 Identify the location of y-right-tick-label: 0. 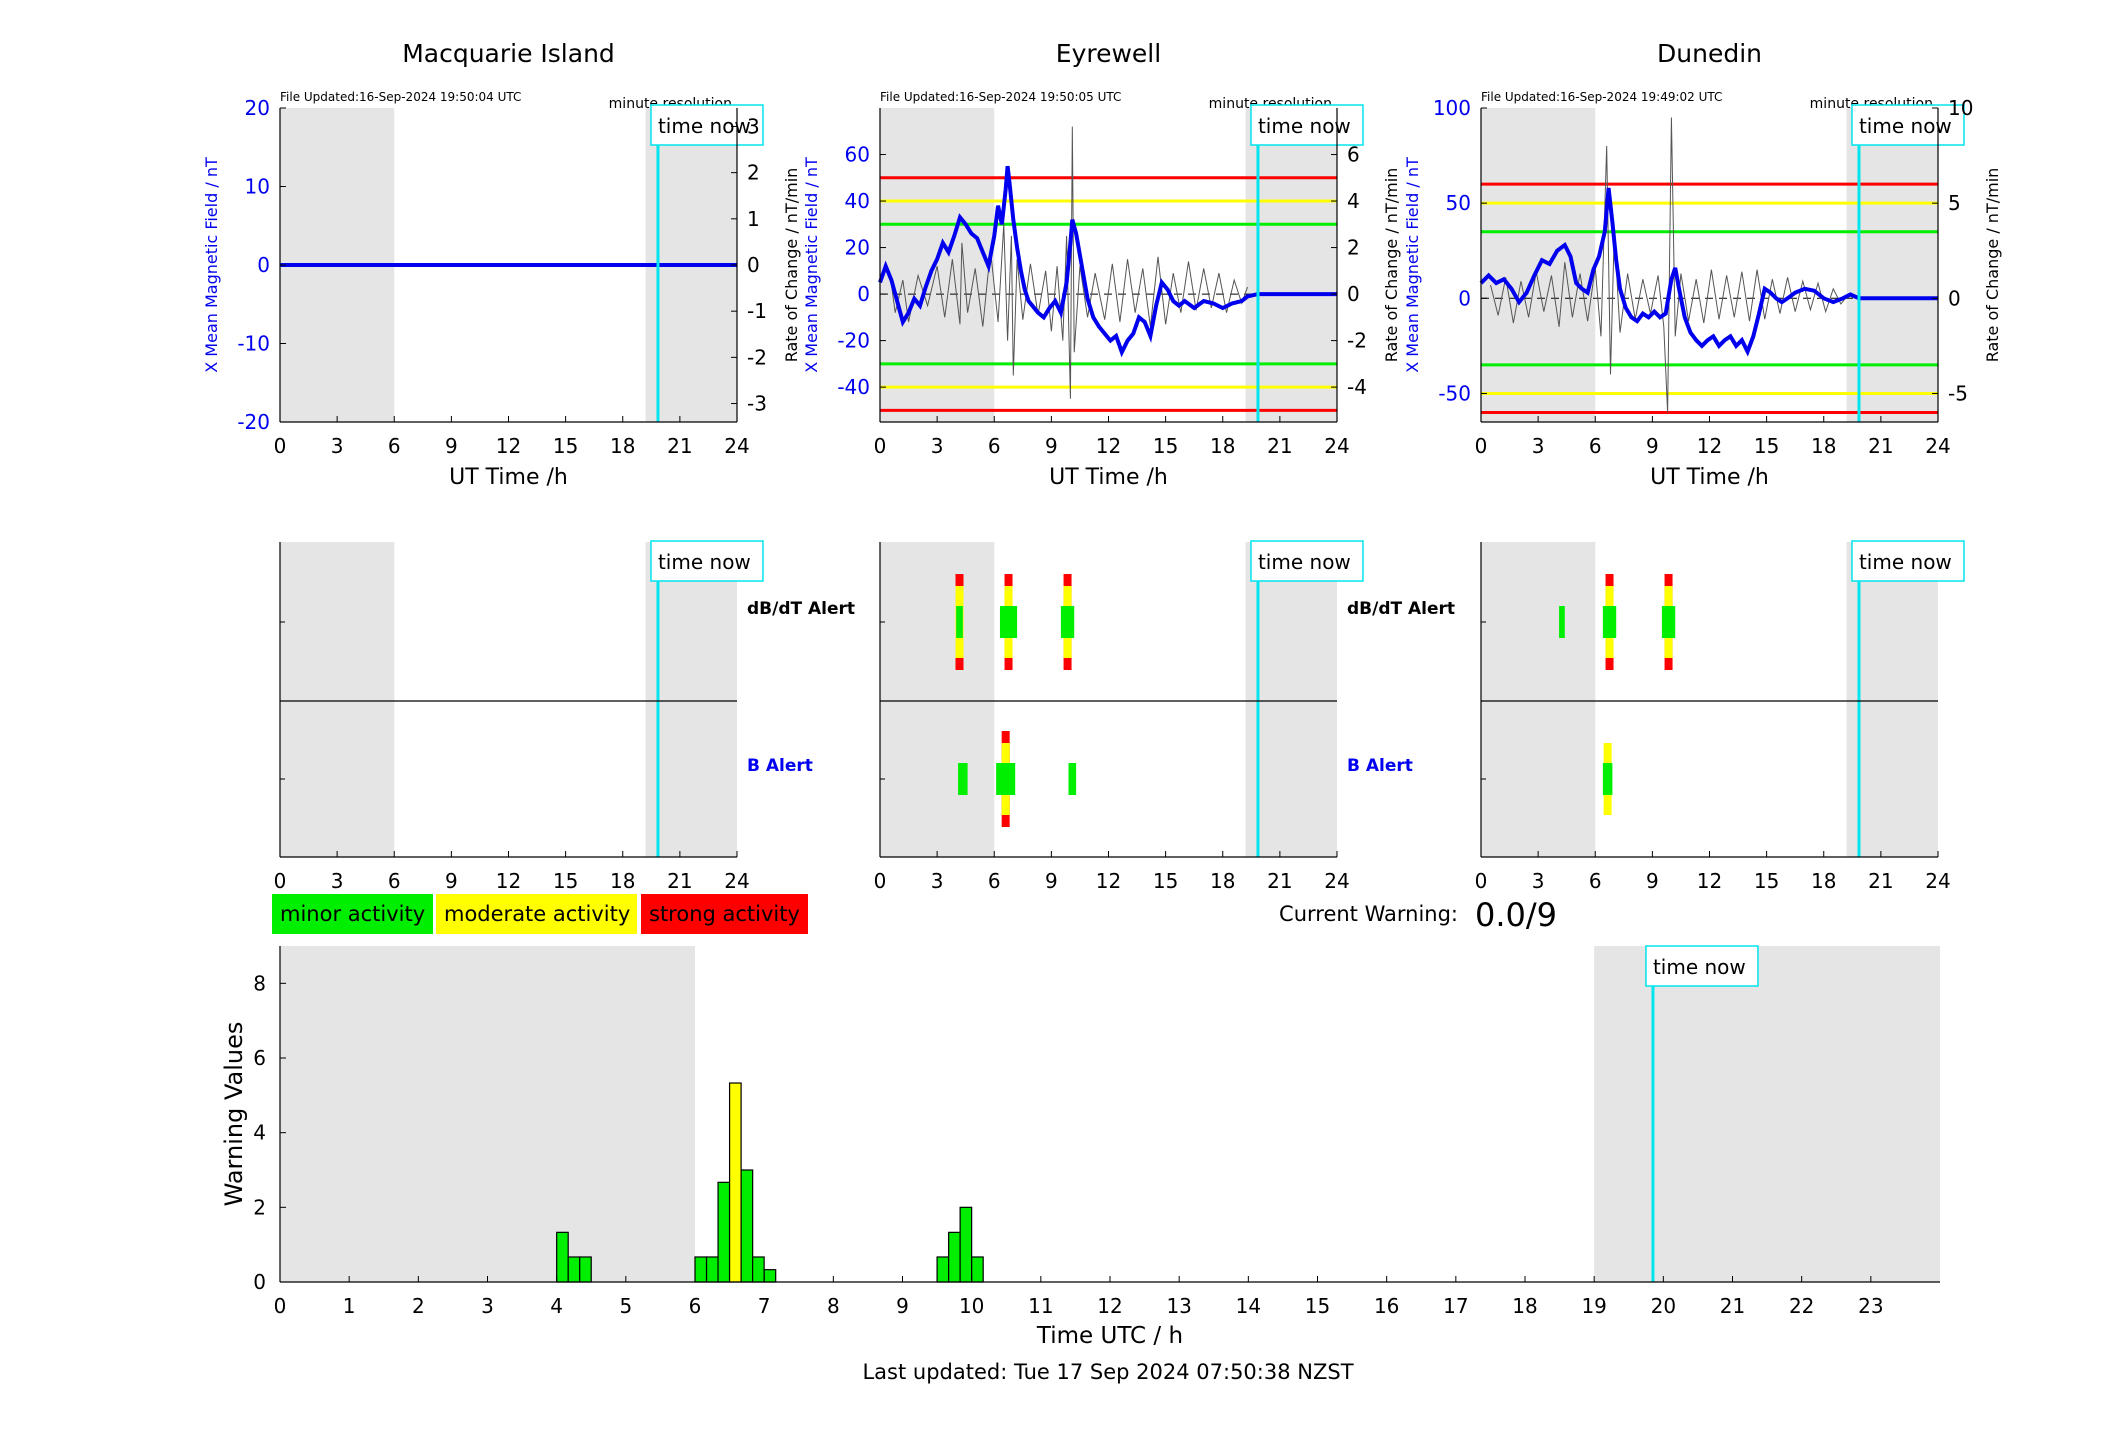
(1954, 298).